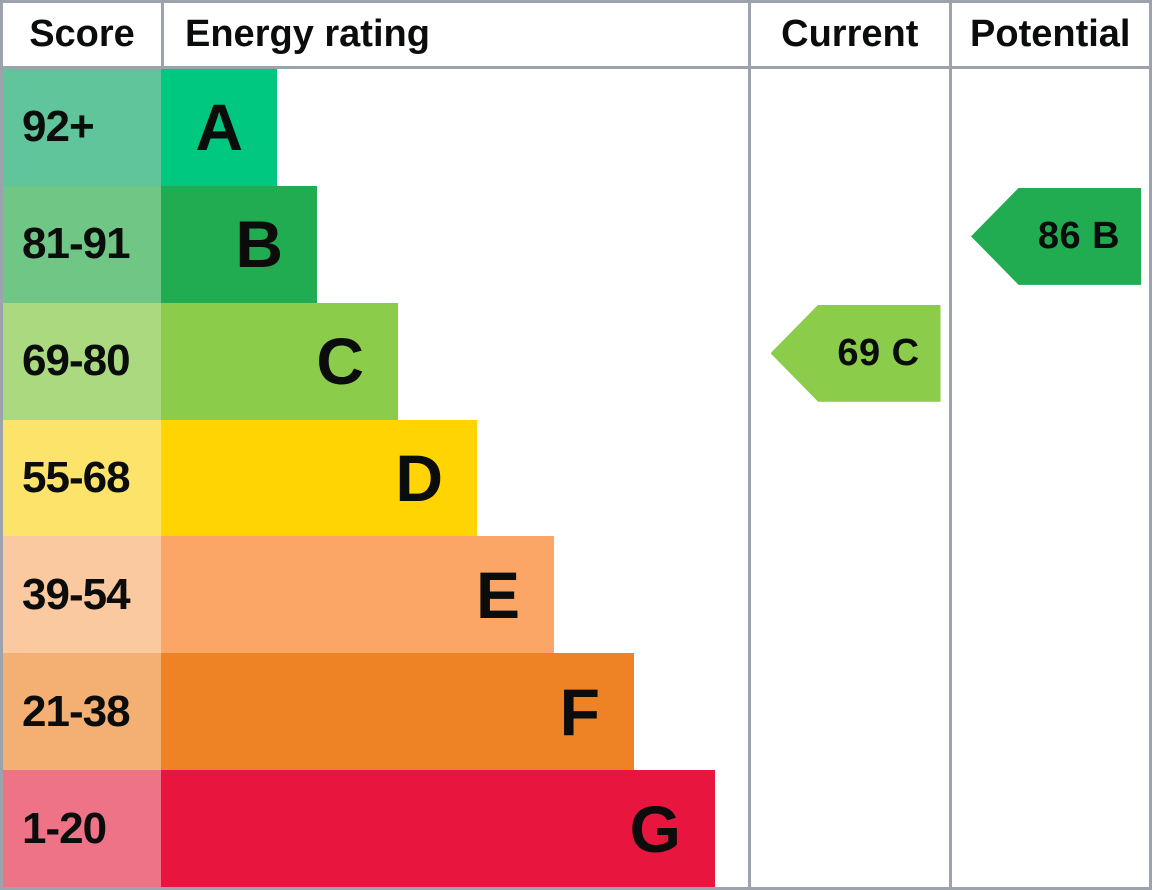 The width and height of the screenshot is (1152, 890). What do you see at coordinates (82, 828) in the screenshot?
I see `score-cell: 1-20` at bounding box center [82, 828].